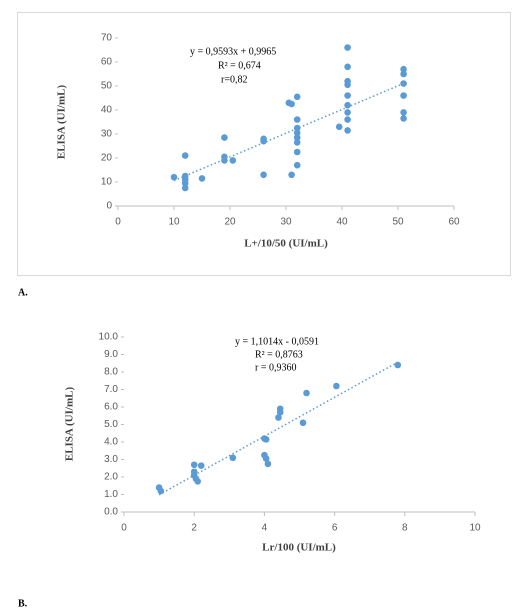 This screenshot has height=614, width=528. What do you see at coordinates (107, 110) in the screenshot?
I see `y-tick-label: 40` at bounding box center [107, 110].